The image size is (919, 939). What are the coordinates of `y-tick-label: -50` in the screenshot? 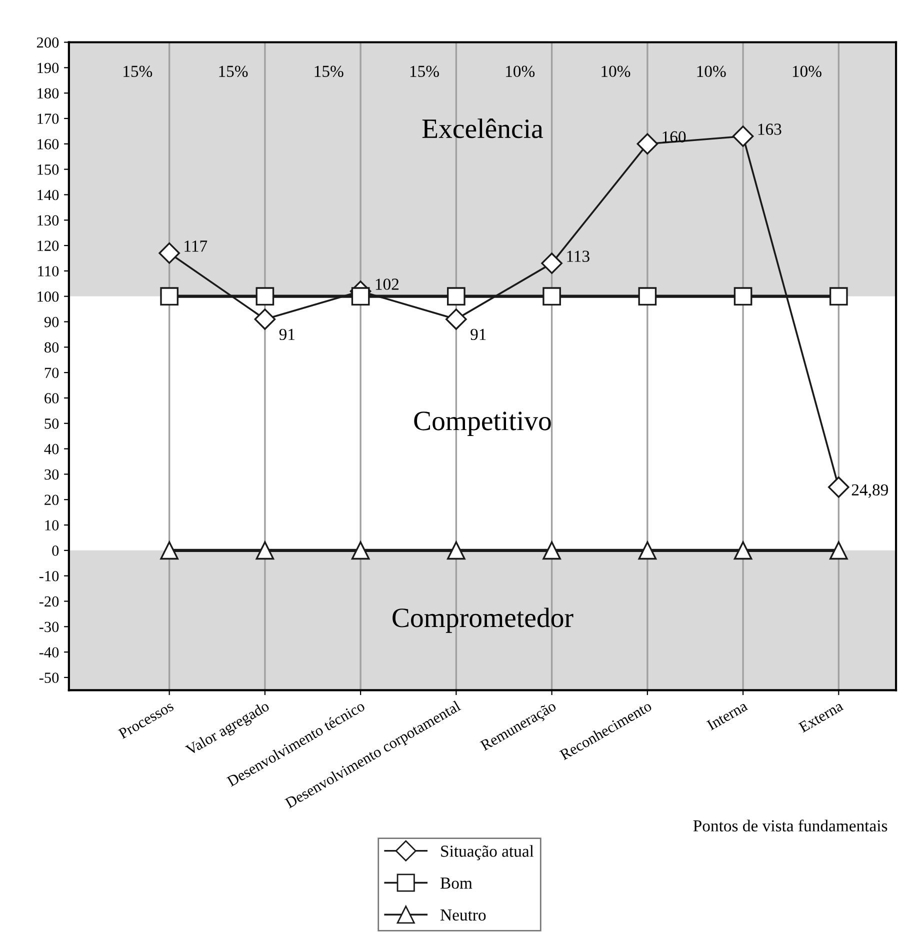 It's located at (49, 677).